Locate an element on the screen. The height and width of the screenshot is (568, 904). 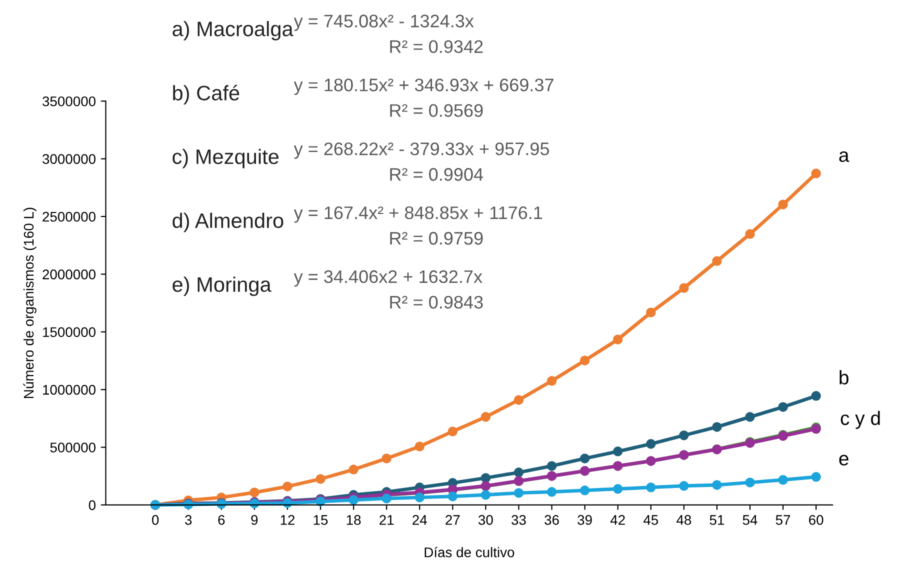
y-tick-label: 2000000 is located at coordinates (69, 275).